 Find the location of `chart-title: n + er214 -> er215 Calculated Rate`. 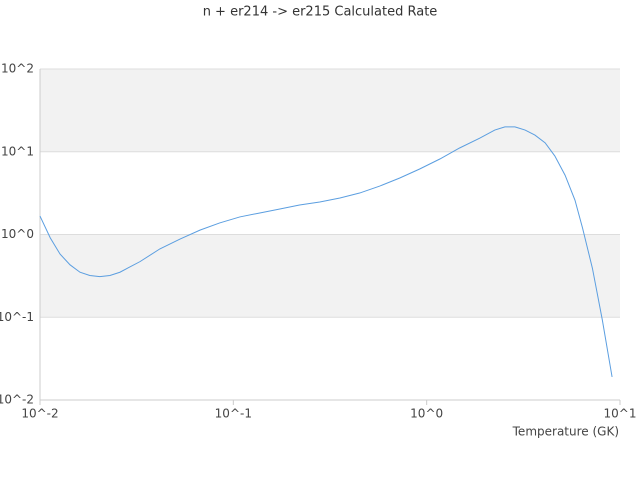

chart-title: n + er214 -> er215 Calculated Rate is located at coordinates (320, 12).